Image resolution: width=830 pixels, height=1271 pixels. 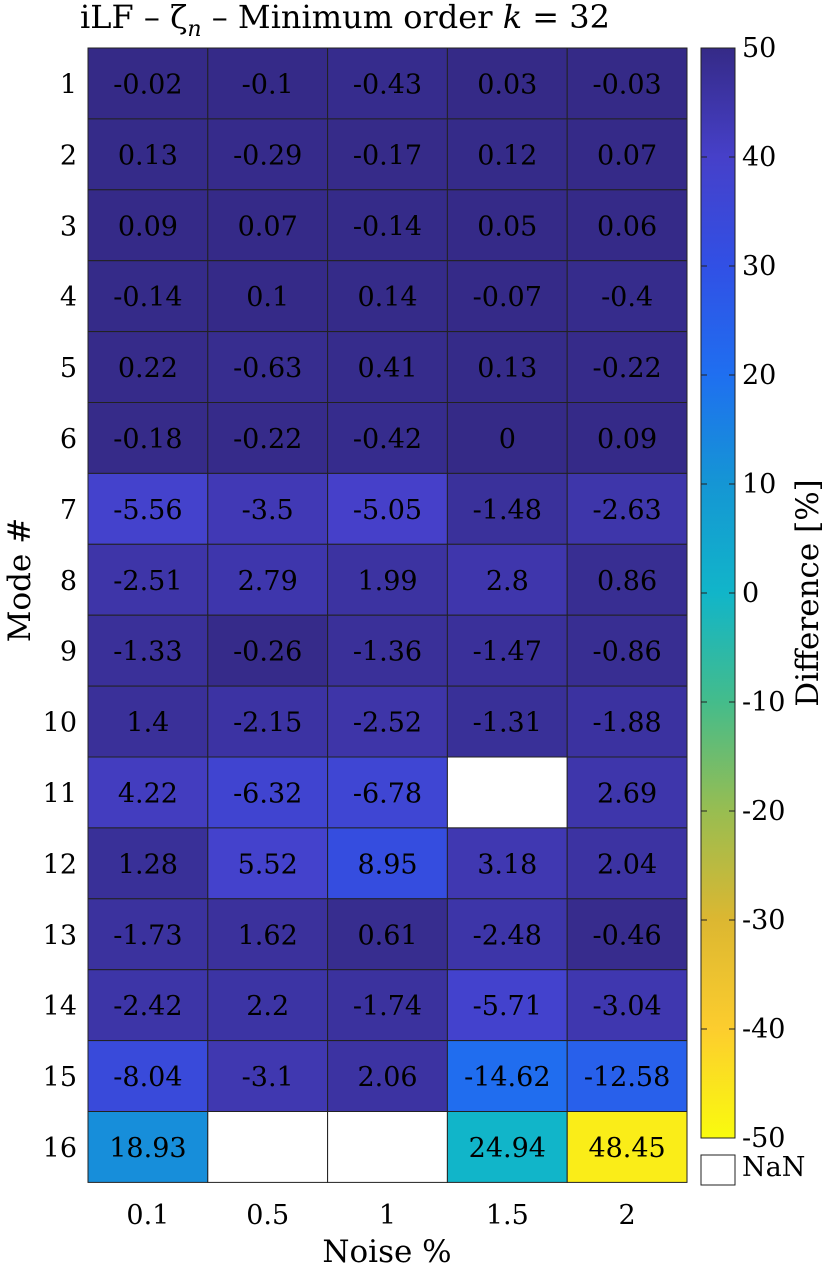 What do you see at coordinates (627, 793) in the screenshot?
I see `cell-value-label: 2.69` at bounding box center [627, 793].